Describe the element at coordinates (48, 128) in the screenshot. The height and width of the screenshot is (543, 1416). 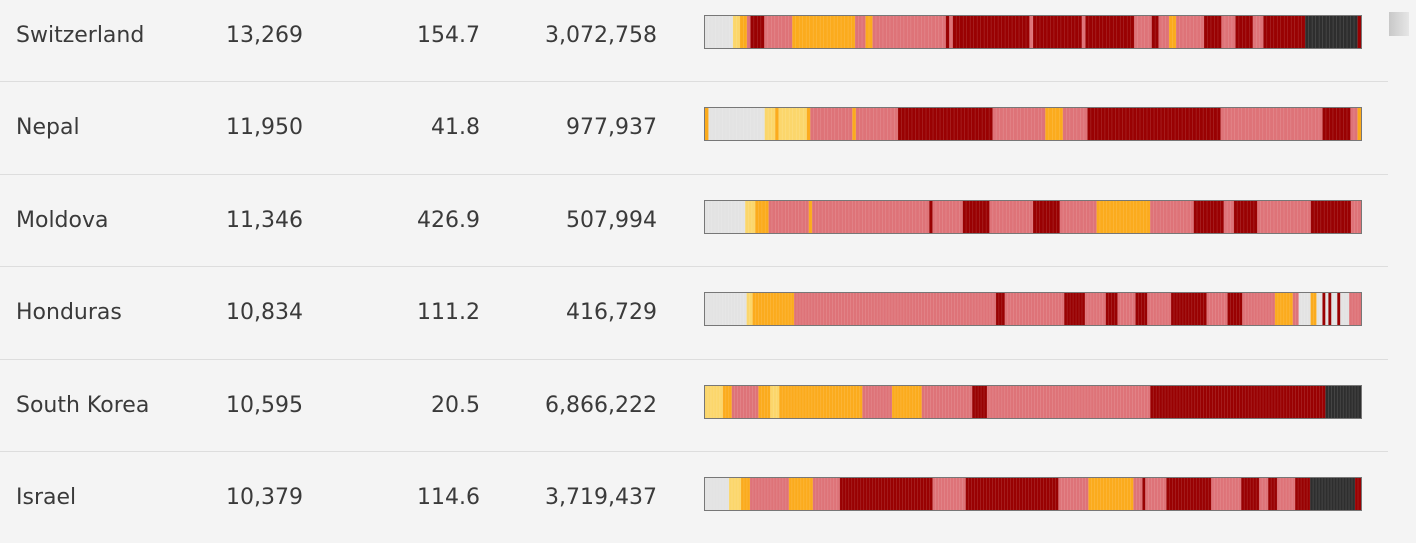
I see `country-name: Nepal` at that location.